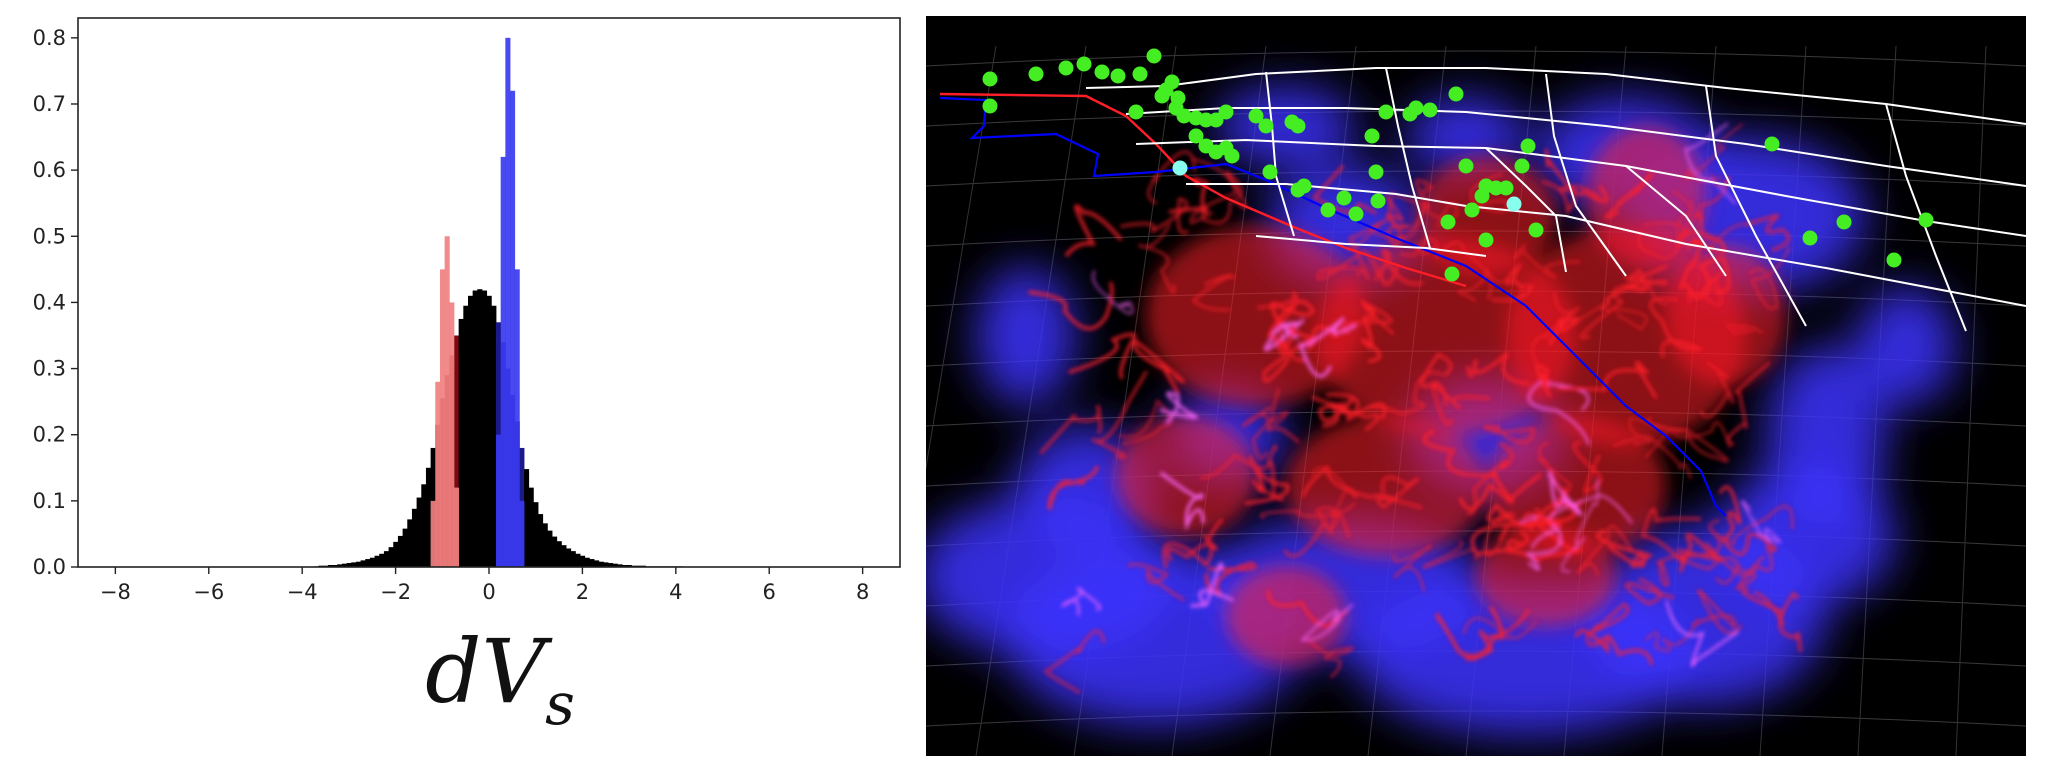 The image size is (2059, 767). What do you see at coordinates (208, 592) in the screenshot?
I see `x-tick-label: −6` at bounding box center [208, 592].